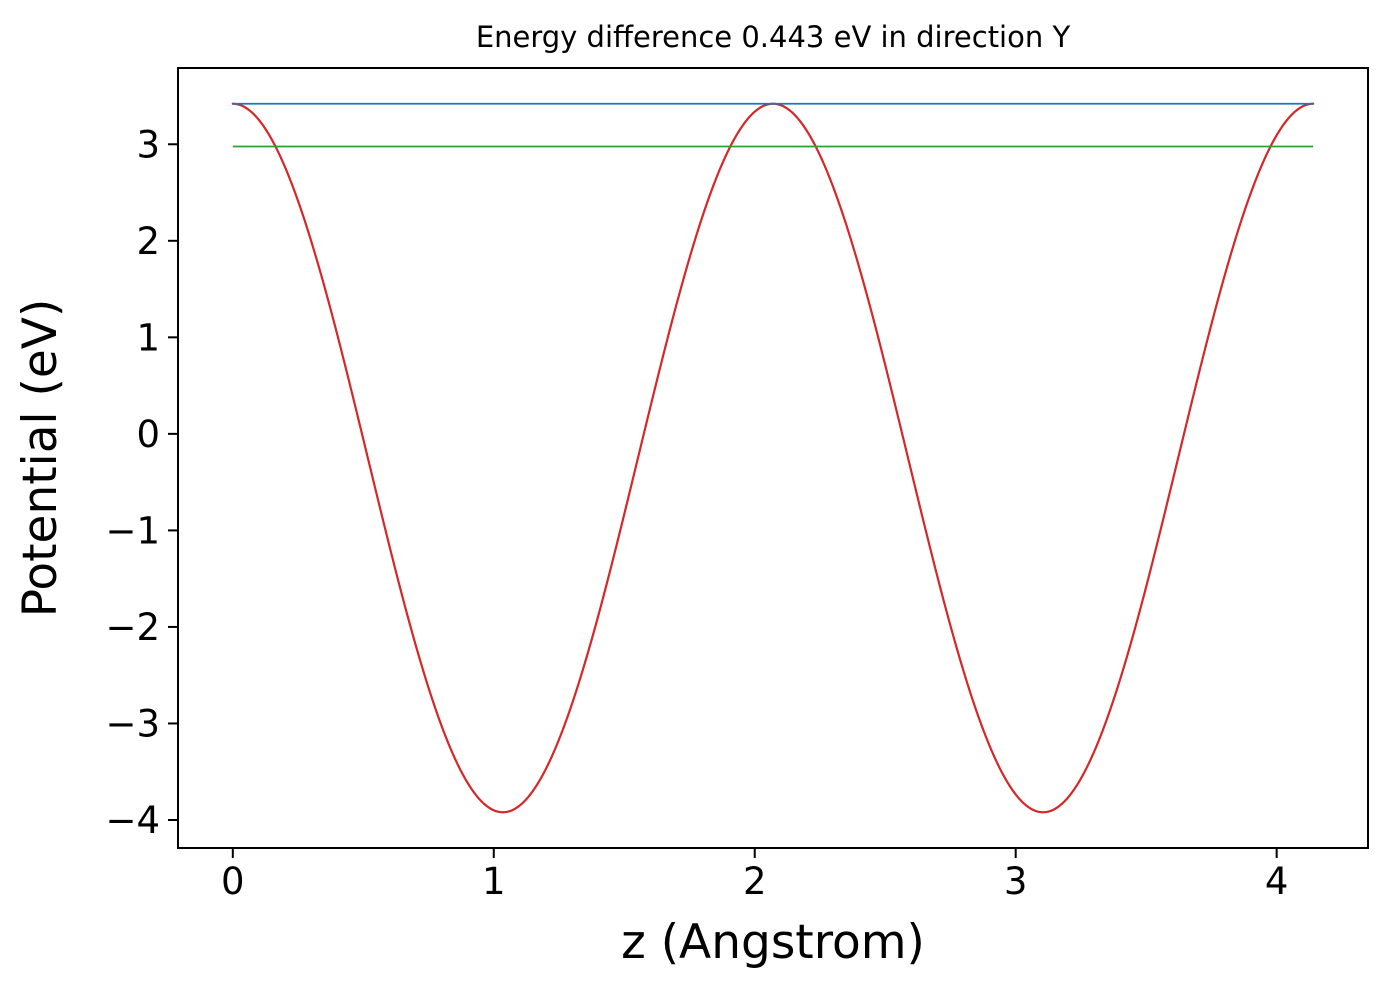 The width and height of the screenshot is (1400, 1000). Describe the element at coordinates (132, 627) in the screenshot. I see `y-tick-label: −2` at that location.